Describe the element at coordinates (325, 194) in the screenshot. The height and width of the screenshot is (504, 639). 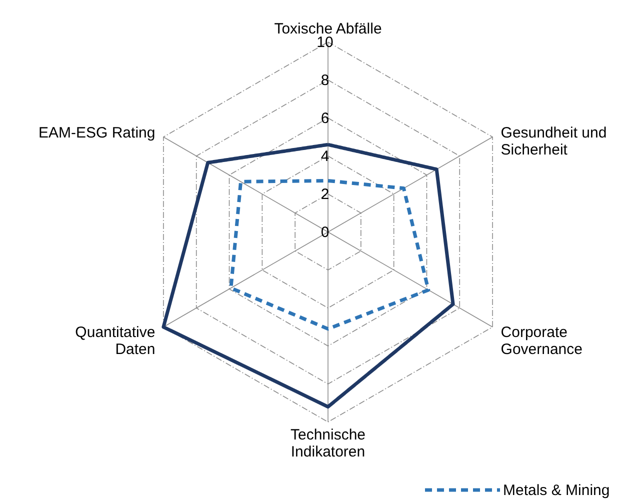
I see `y-tick-label: 2` at that location.